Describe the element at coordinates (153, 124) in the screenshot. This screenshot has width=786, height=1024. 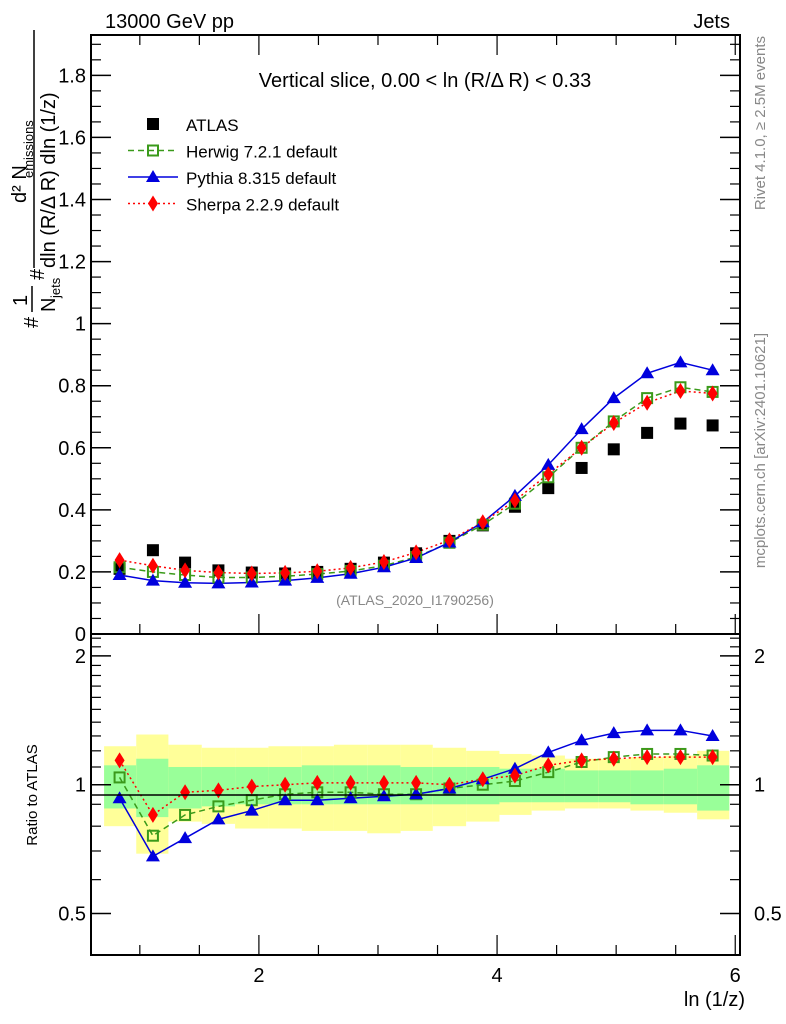
I see `legend-marker-atlas` at that location.